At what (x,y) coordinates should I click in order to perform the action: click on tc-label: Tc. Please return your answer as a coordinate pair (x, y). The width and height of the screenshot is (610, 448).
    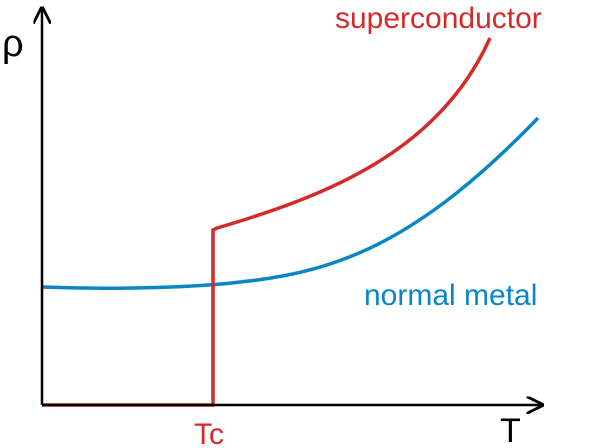
    Looking at the image, I should click on (209, 433).